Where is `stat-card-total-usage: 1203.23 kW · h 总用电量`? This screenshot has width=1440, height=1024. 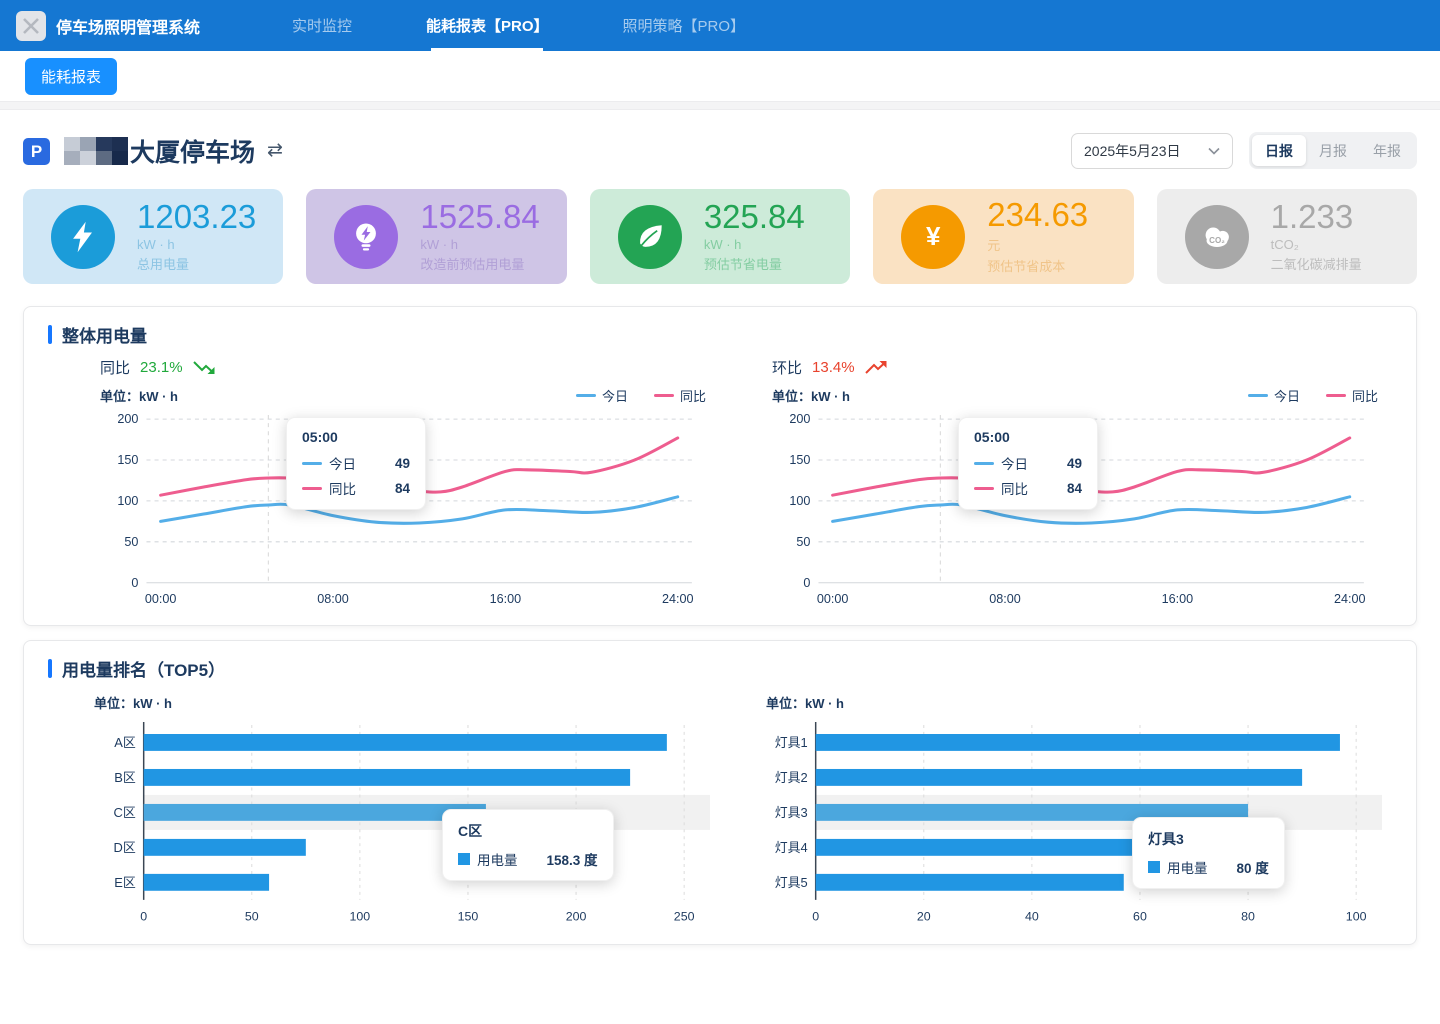 stat-card-total-usage: 1203.23 kW · h 总用电量 is located at coordinates (153, 236).